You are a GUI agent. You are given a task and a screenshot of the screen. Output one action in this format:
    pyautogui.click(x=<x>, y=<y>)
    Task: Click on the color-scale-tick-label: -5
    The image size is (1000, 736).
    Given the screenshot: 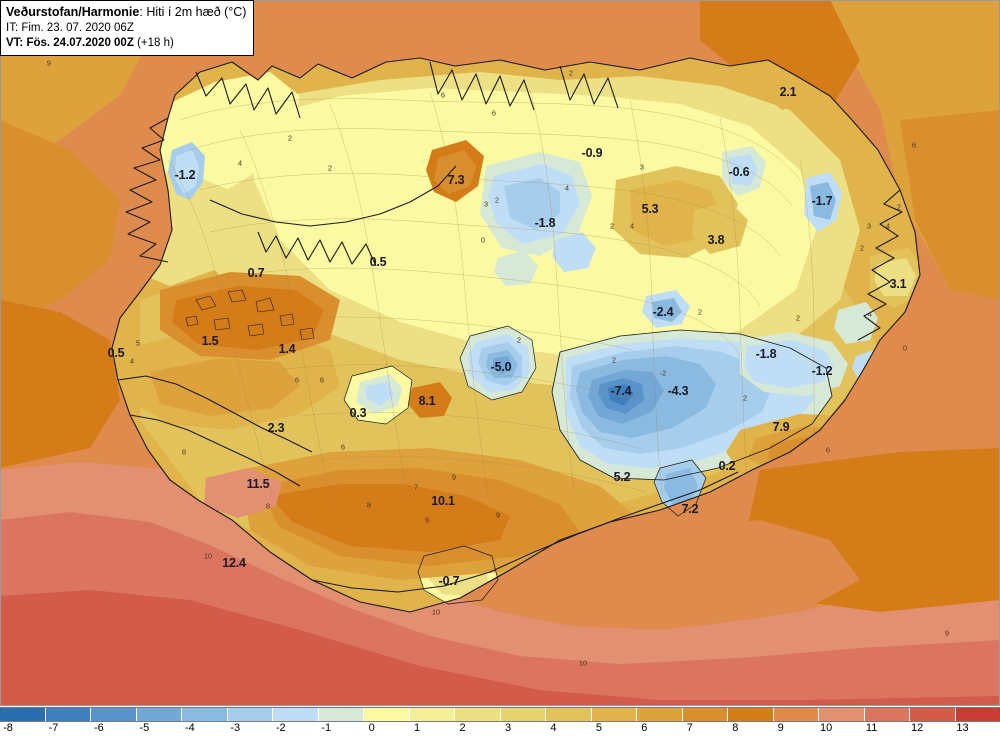 What is the action you would take?
    pyautogui.click(x=144, y=728)
    